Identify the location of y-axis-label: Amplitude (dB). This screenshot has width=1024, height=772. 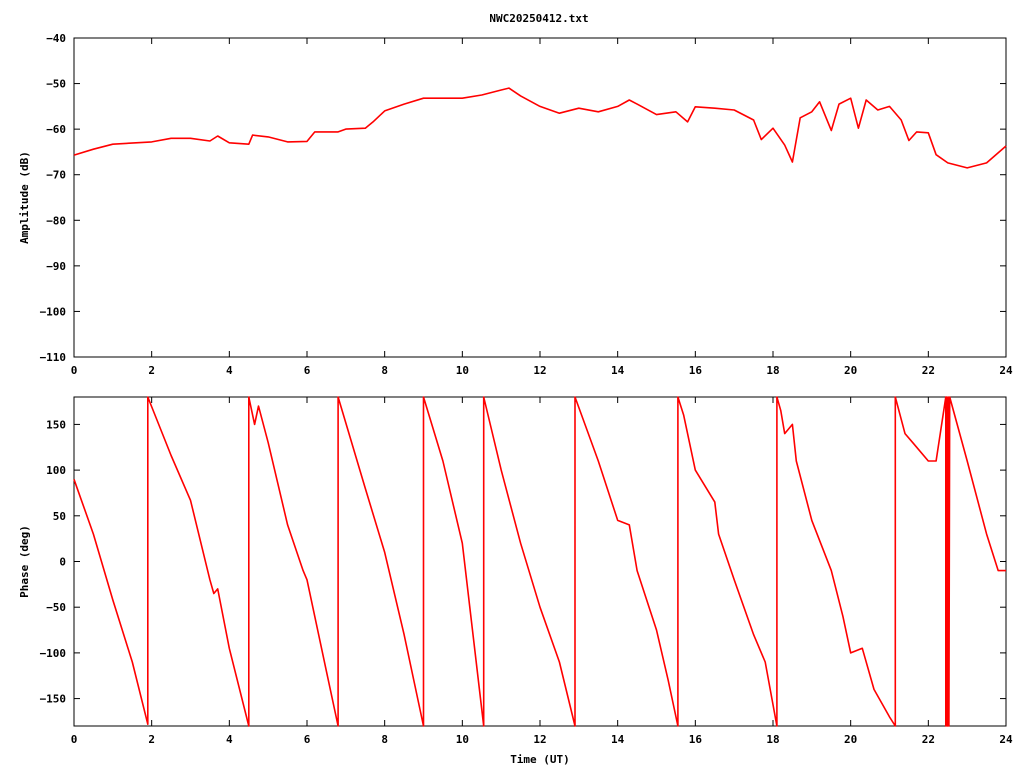
(24, 197).